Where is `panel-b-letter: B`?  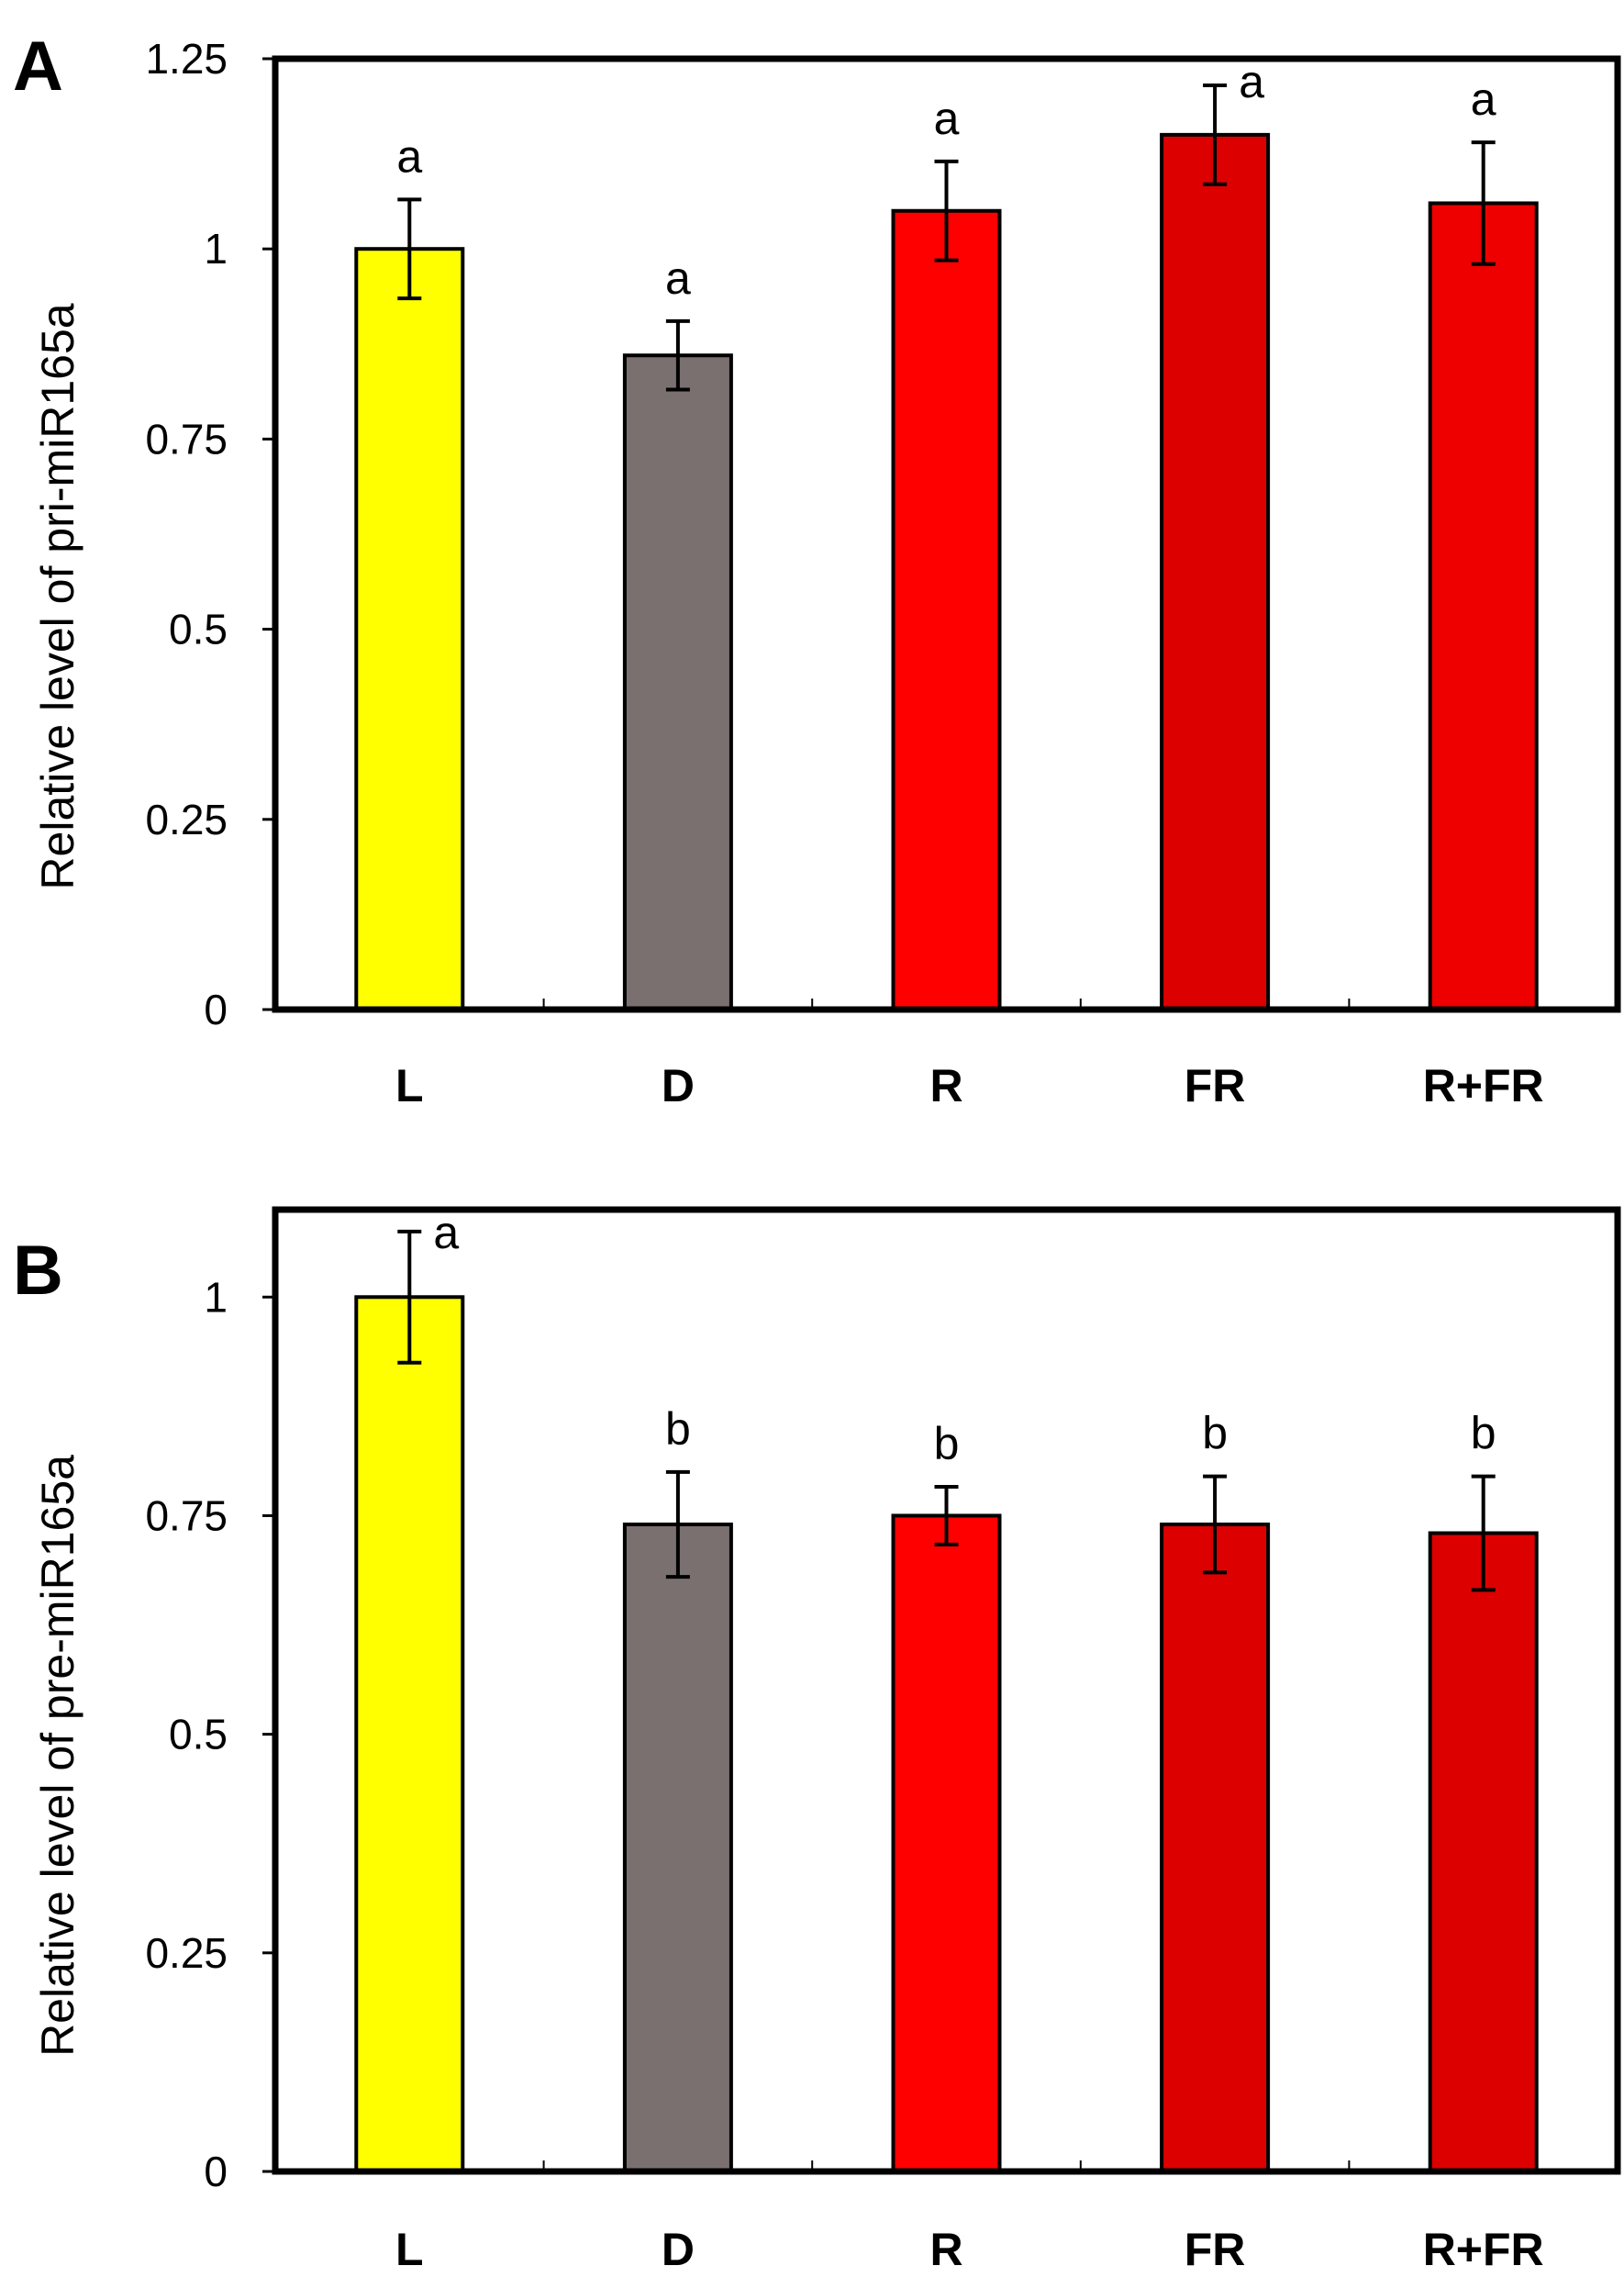
panel-b-letter: B is located at coordinates (38, 1271).